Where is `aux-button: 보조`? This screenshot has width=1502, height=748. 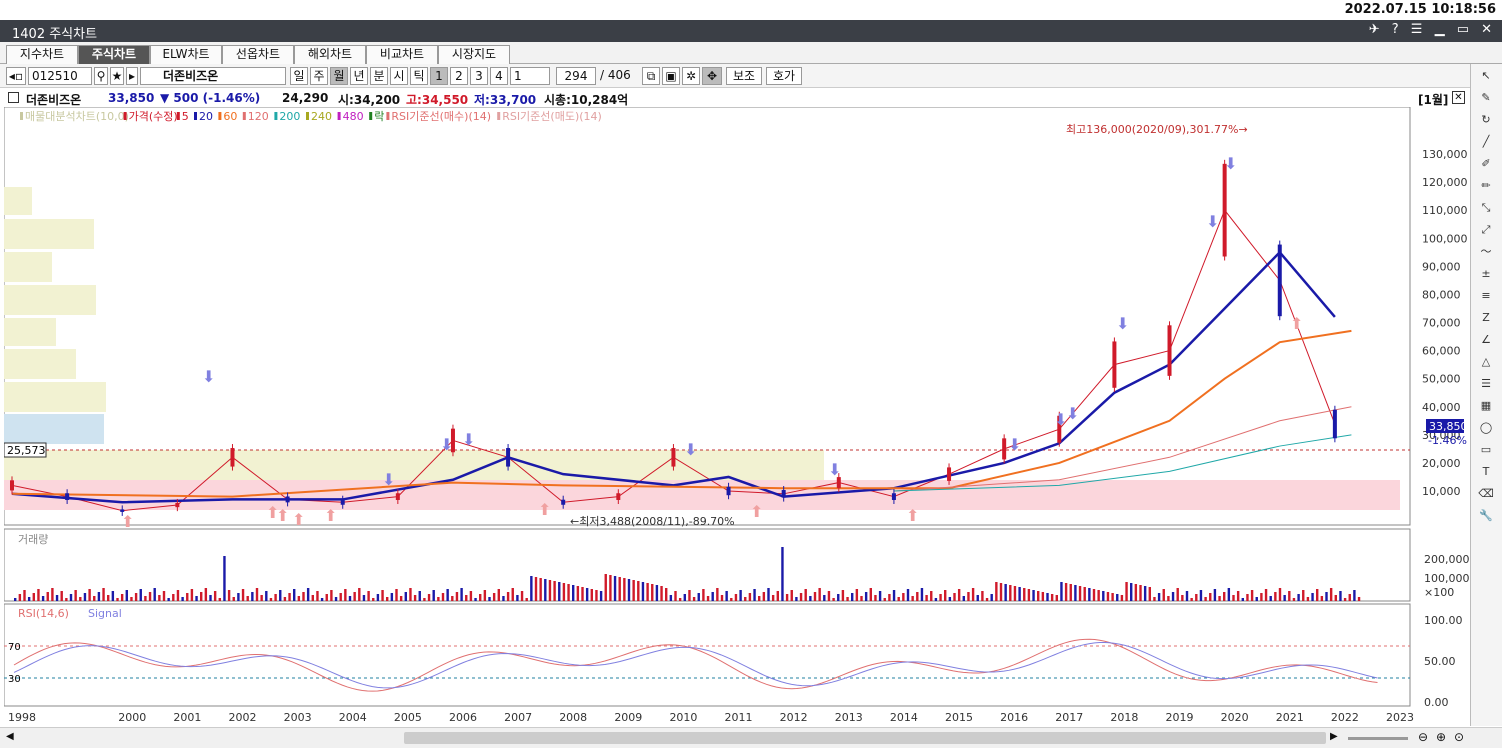
aux-button: 보조 is located at coordinates (744, 76).